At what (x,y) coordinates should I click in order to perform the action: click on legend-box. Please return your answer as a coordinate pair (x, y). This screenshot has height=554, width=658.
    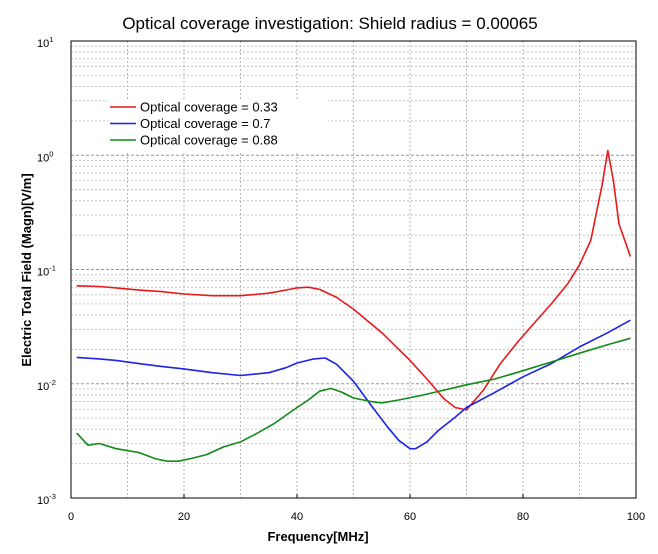
    Looking at the image, I should click on (218, 125).